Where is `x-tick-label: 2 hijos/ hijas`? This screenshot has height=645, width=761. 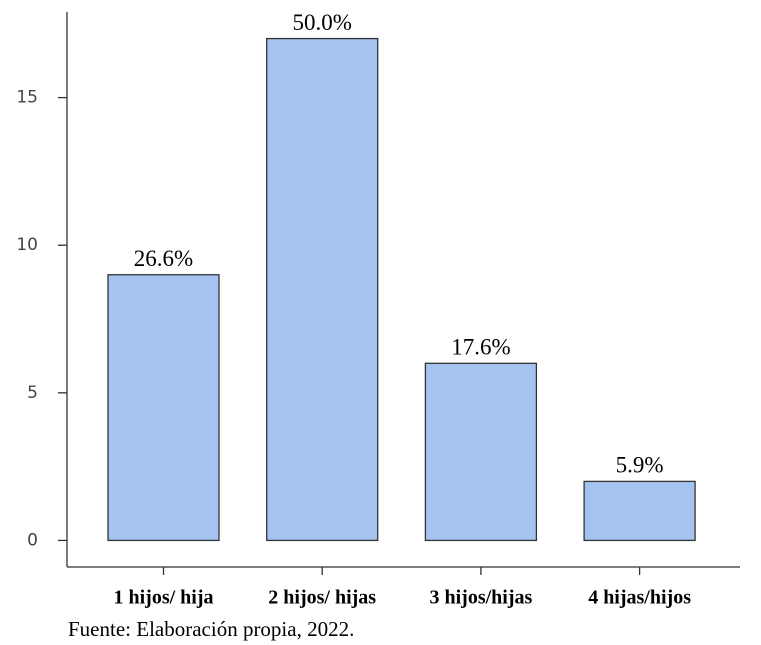
x-tick-label: 2 hijos/ hijas is located at coordinates (322, 598).